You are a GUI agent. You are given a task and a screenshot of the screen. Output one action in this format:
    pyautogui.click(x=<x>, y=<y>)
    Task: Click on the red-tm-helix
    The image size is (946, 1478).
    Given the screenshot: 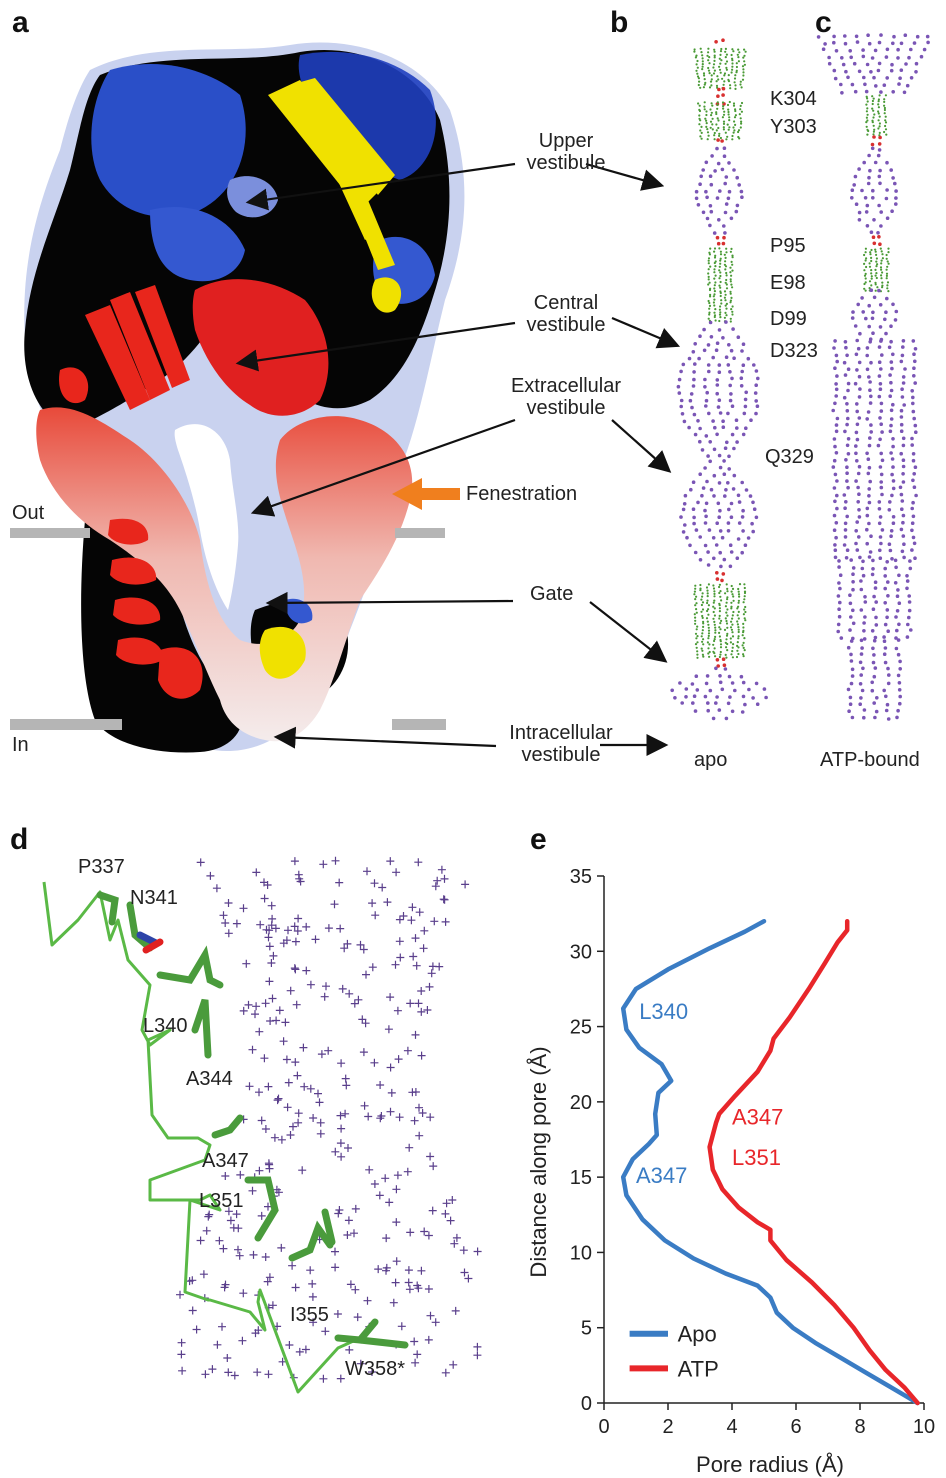 What is the action you would take?
    pyautogui.click(x=155, y=608)
    